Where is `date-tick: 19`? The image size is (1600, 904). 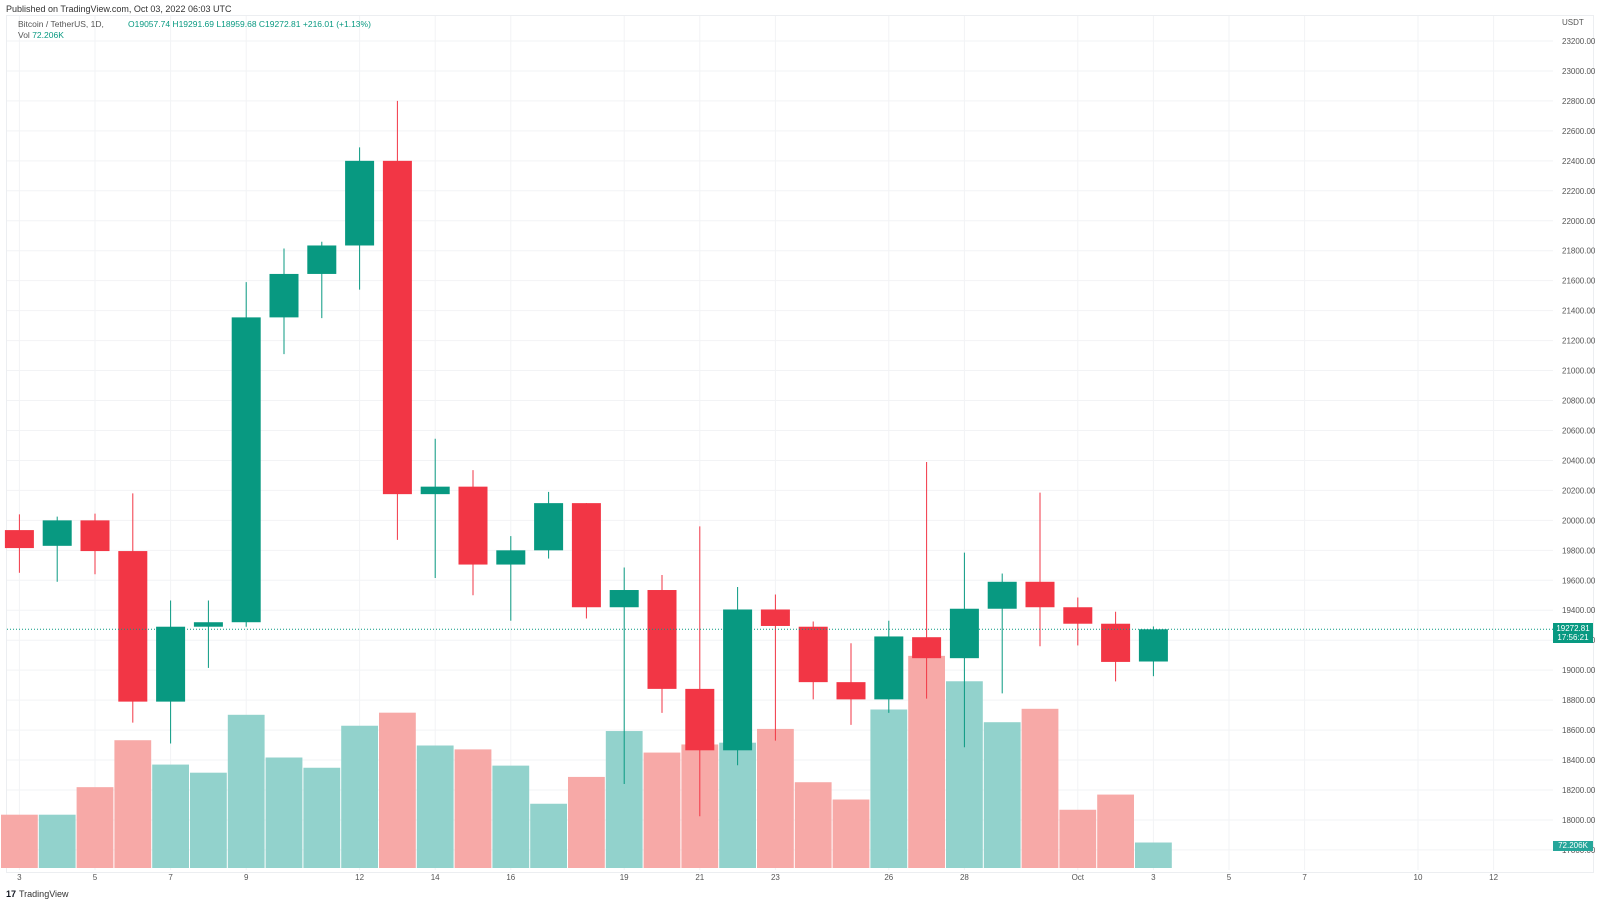 date-tick: 19 is located at coordinates (624, 877).